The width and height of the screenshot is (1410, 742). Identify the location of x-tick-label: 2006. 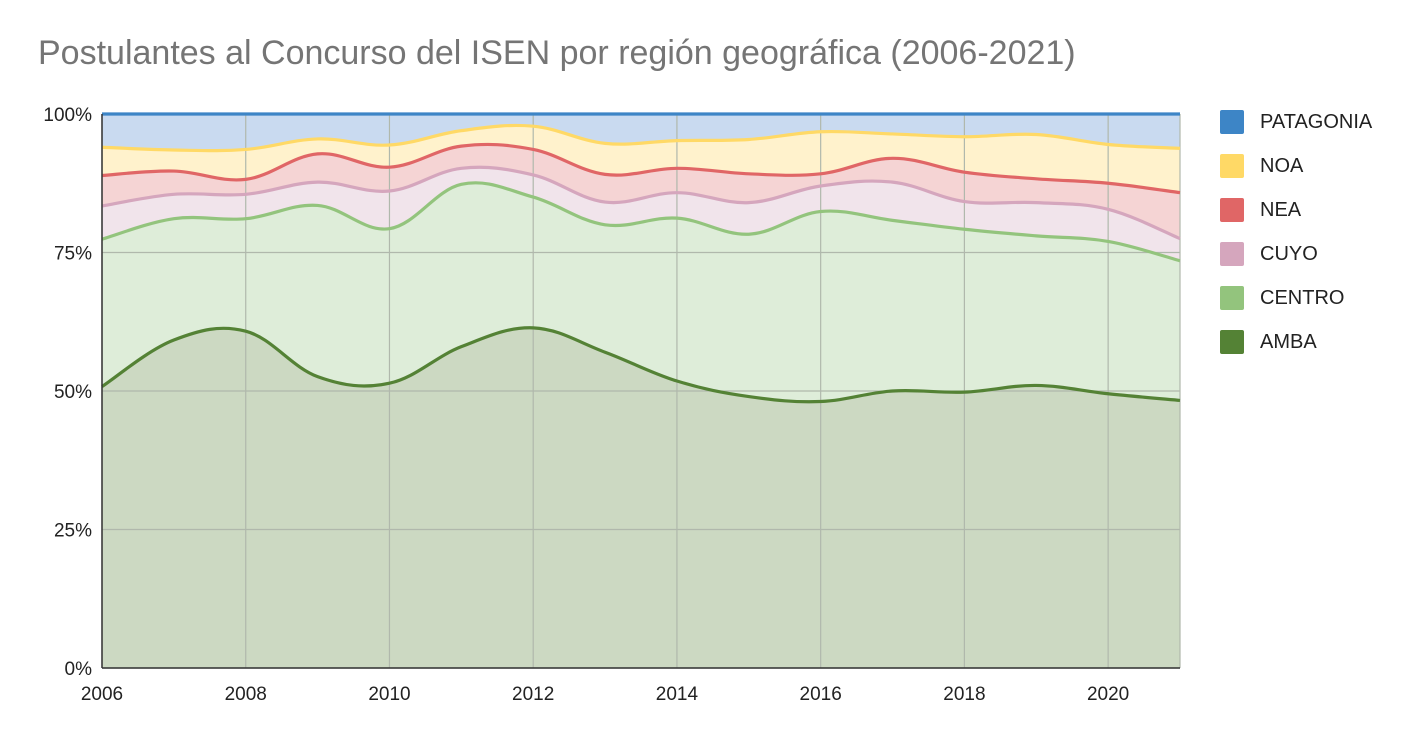
(102, 694).